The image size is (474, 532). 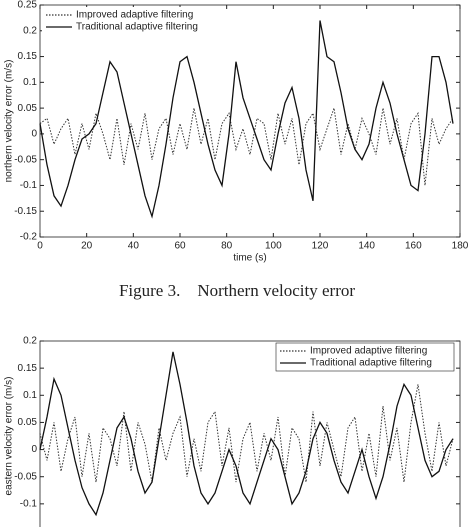 I want to click on x-tick-label: 100, so click(x=273, y=246).